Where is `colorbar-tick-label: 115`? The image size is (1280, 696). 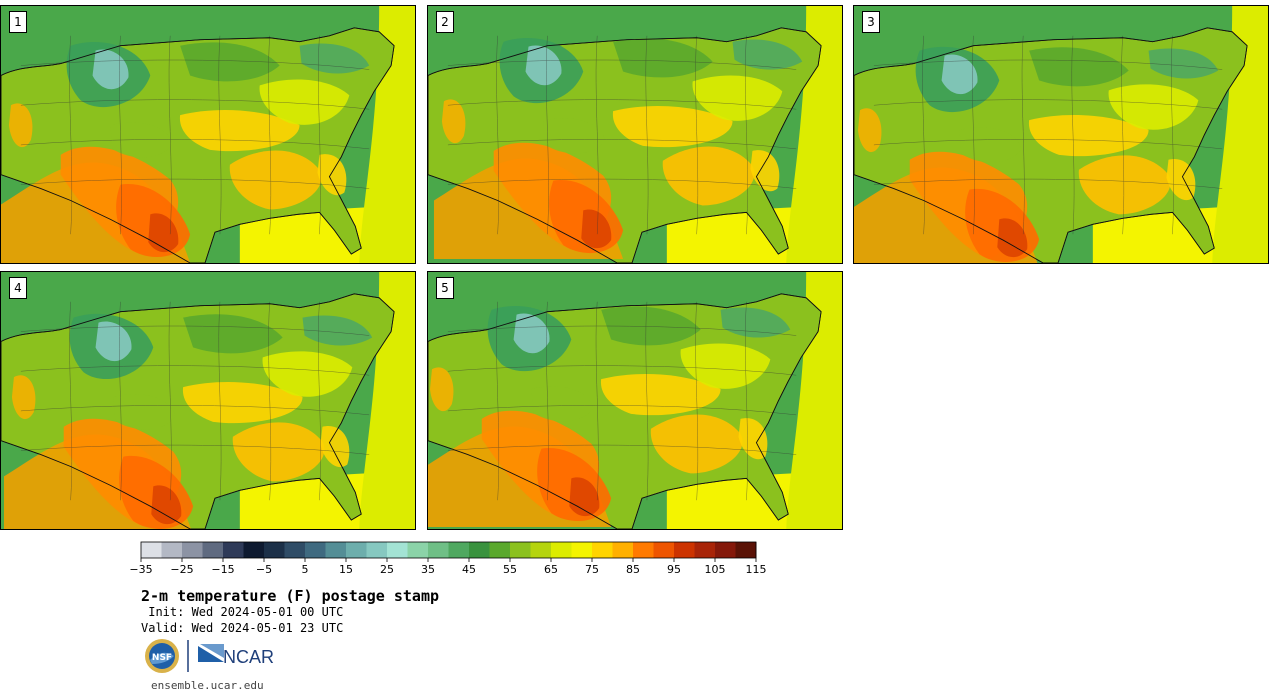
colorbar-tick-label: 115 is located at coordinates (756, 569).